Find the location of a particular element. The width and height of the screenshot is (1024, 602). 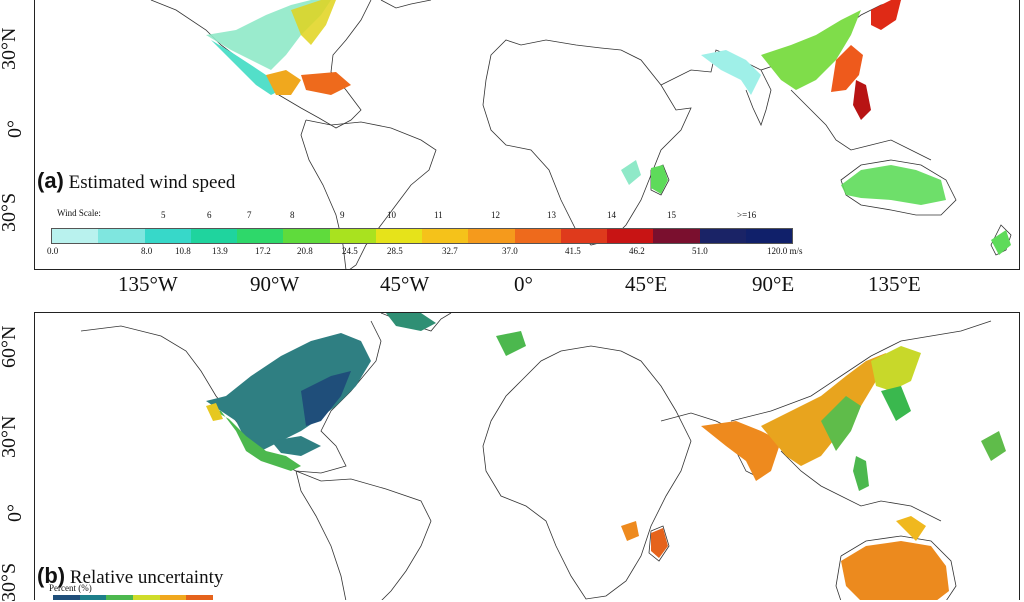

wind-scale-top-tick: >=16 is located at coordinates (747, 215).